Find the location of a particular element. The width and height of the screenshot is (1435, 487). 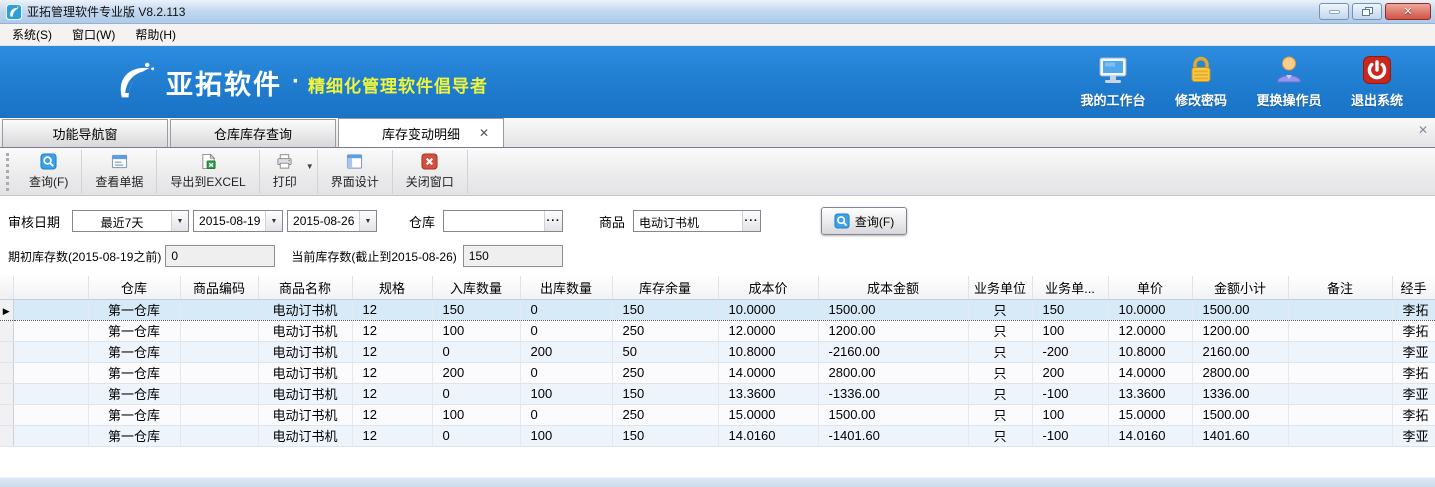

col-subtotal: 金额小计 is located at coordinates (1240, 288).